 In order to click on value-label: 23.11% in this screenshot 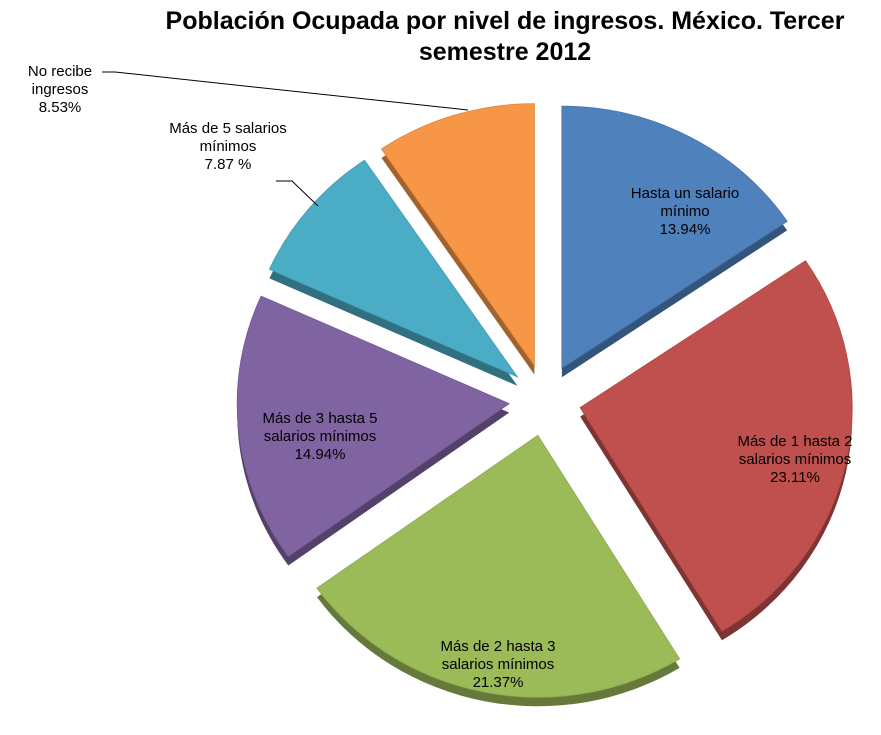, I will do `click(795, 477)`.